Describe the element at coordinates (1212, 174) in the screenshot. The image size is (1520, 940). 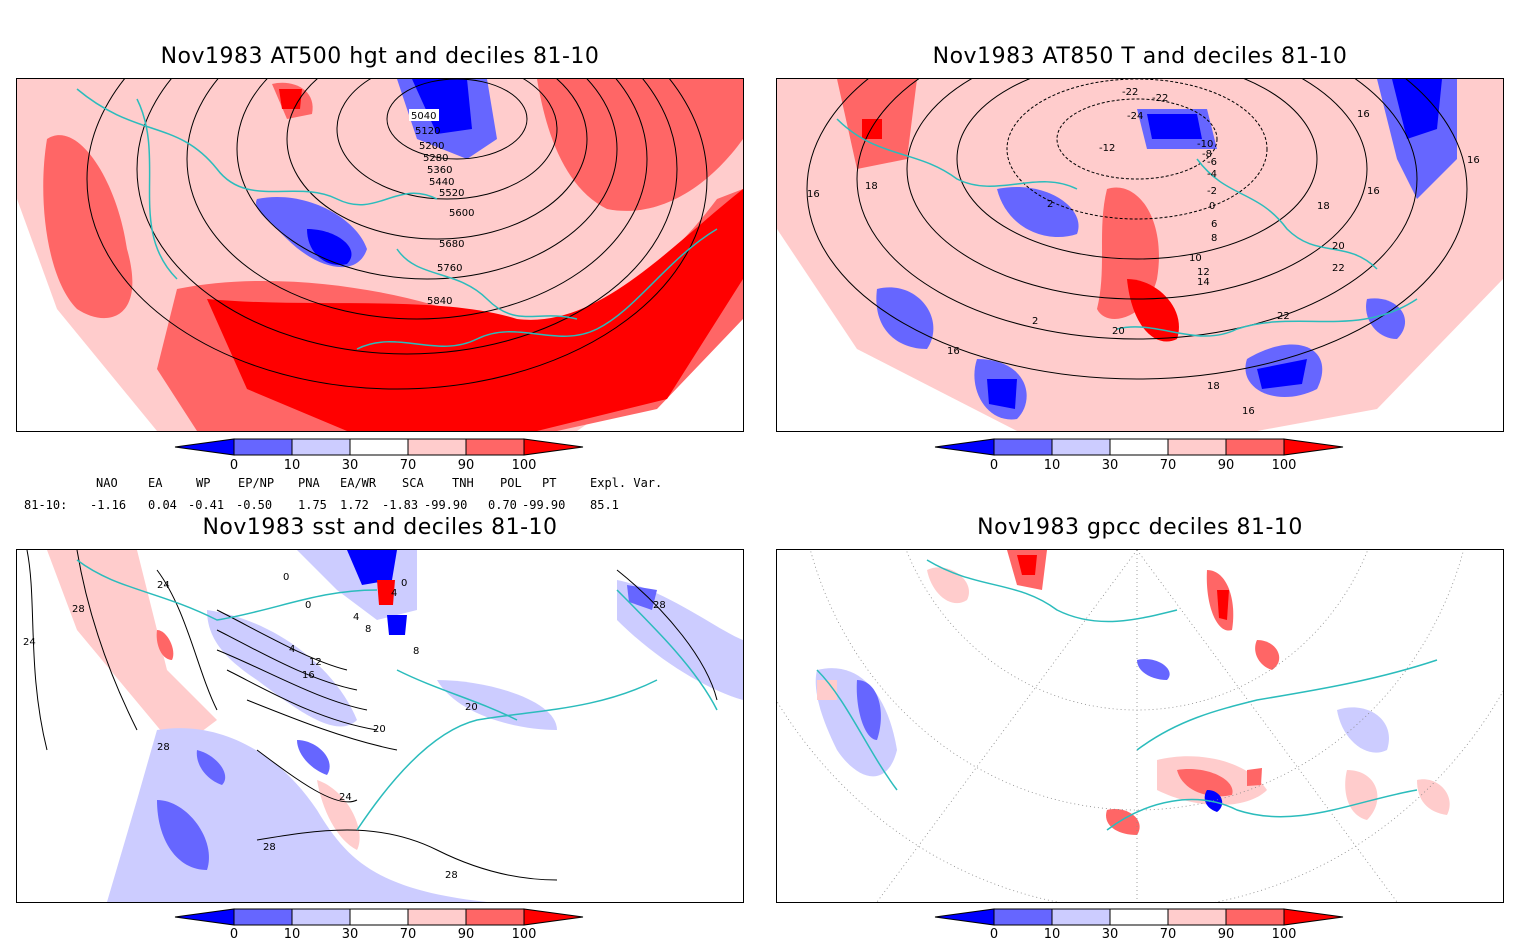
I see `svg-text: -4` at that location.